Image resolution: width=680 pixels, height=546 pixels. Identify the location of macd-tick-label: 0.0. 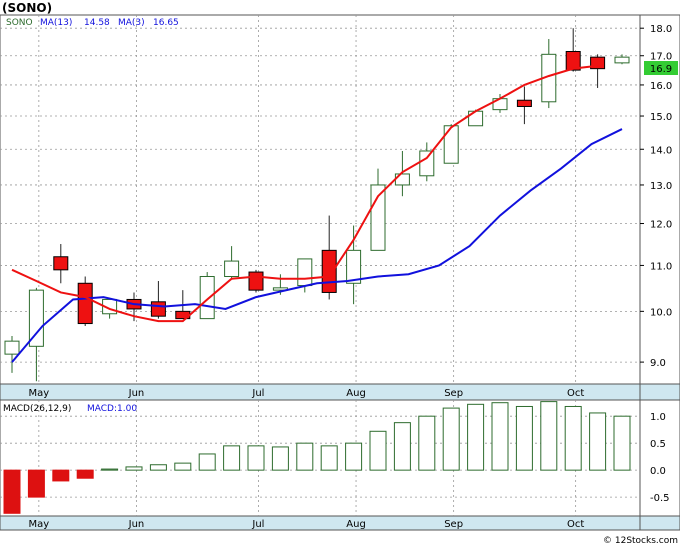
(658, 471).